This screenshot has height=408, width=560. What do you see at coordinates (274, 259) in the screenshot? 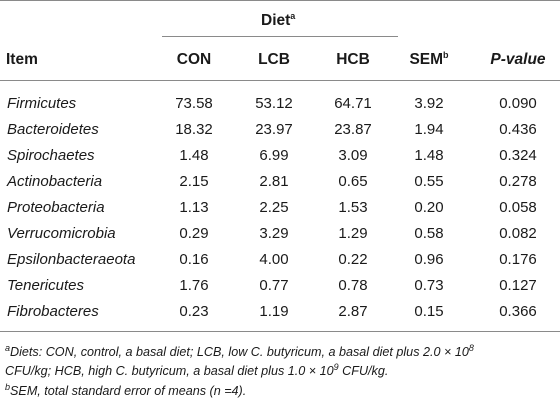
I see `row-lcb-value: 4.00` at bounding box center [274, 259].